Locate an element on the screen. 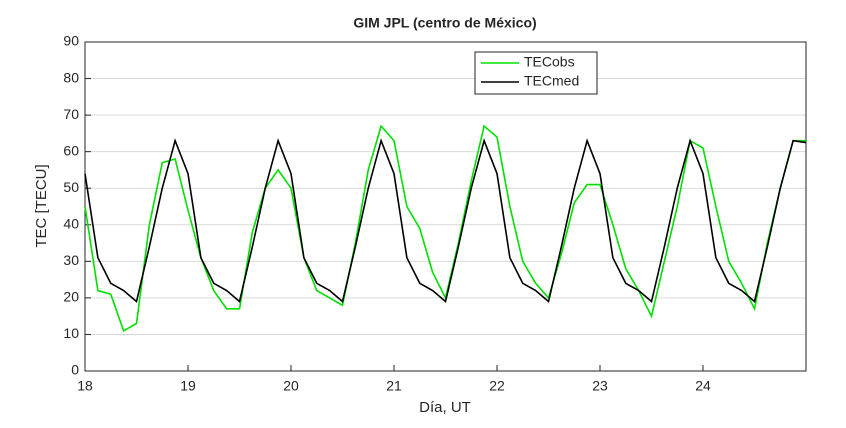  y-tick-label: 60 is located at coordinates (71, 150).